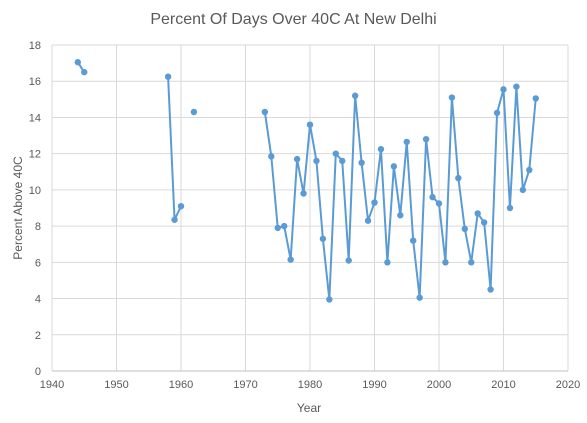 The image size is (587, 423). I want to click on x-tick-label: 1960, so click(181, 385).